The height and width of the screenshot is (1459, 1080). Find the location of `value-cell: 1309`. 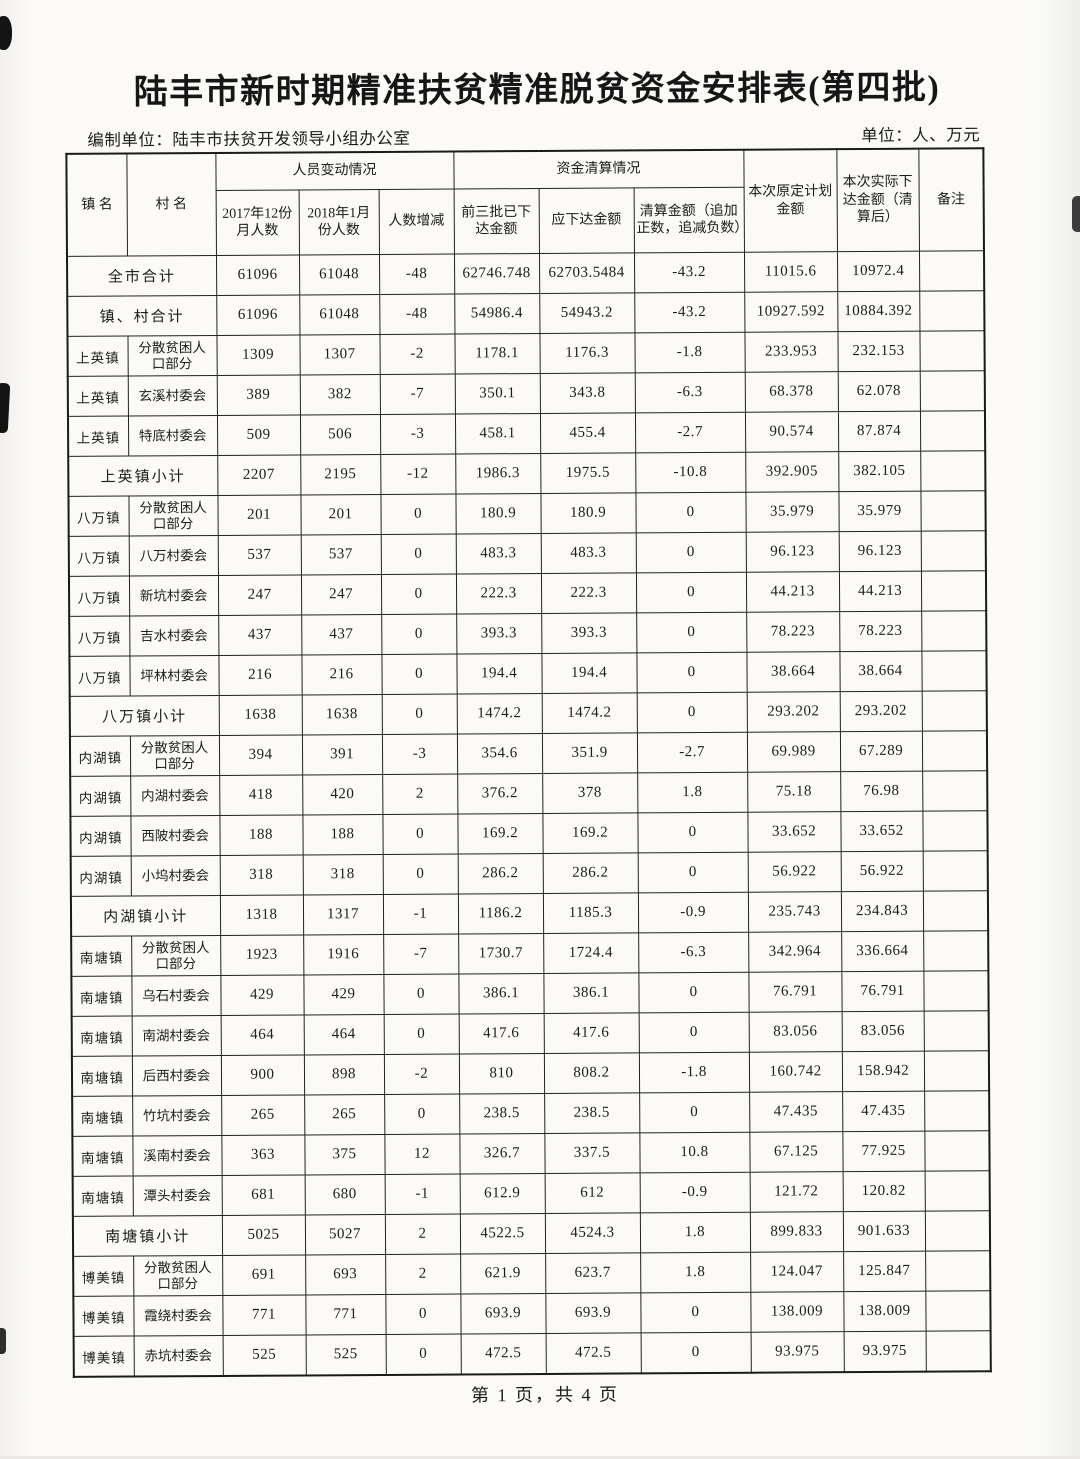

value-cell: 1309 is located at coordinates (258, 355).